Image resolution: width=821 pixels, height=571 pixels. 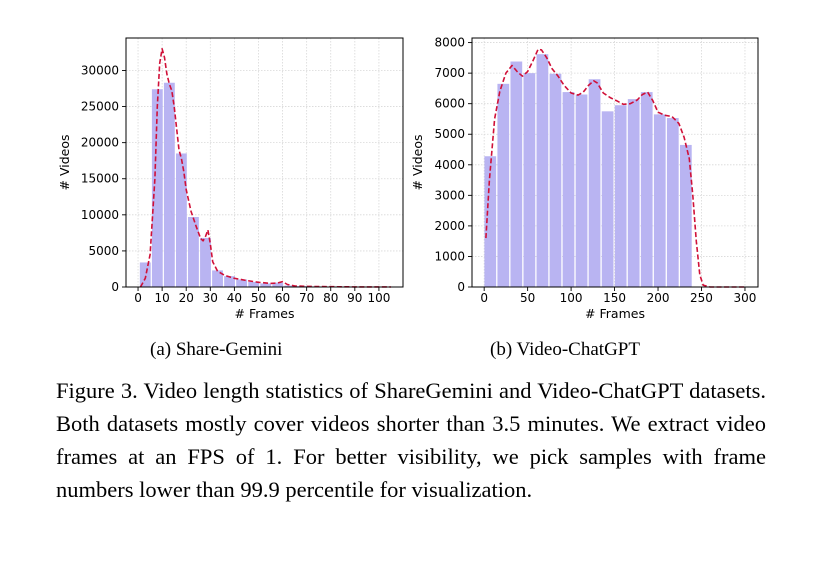 What do you see at coordinates (100, 215) in the screenshot?
I see `y-tick-label: 10000` at bounding box center [100, 215].